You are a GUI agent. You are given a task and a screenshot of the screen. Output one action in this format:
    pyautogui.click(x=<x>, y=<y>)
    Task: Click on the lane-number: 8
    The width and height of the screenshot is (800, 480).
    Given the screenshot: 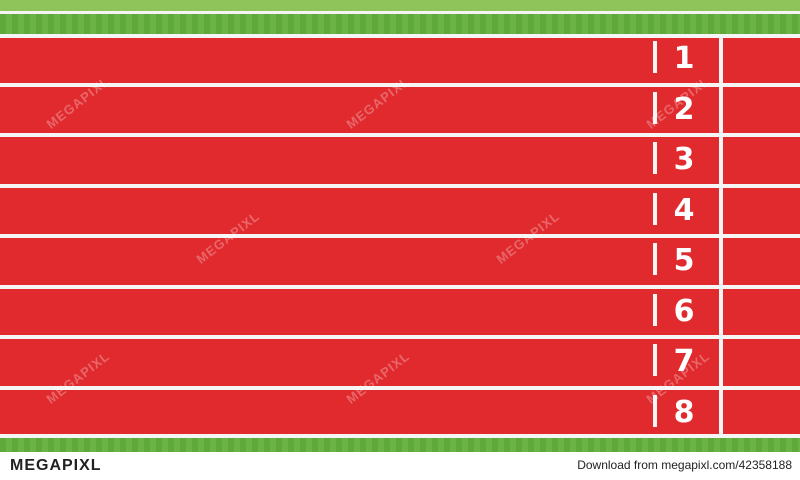 What is the action you would take?
    pyautogui.click(x=684, y=412)
    